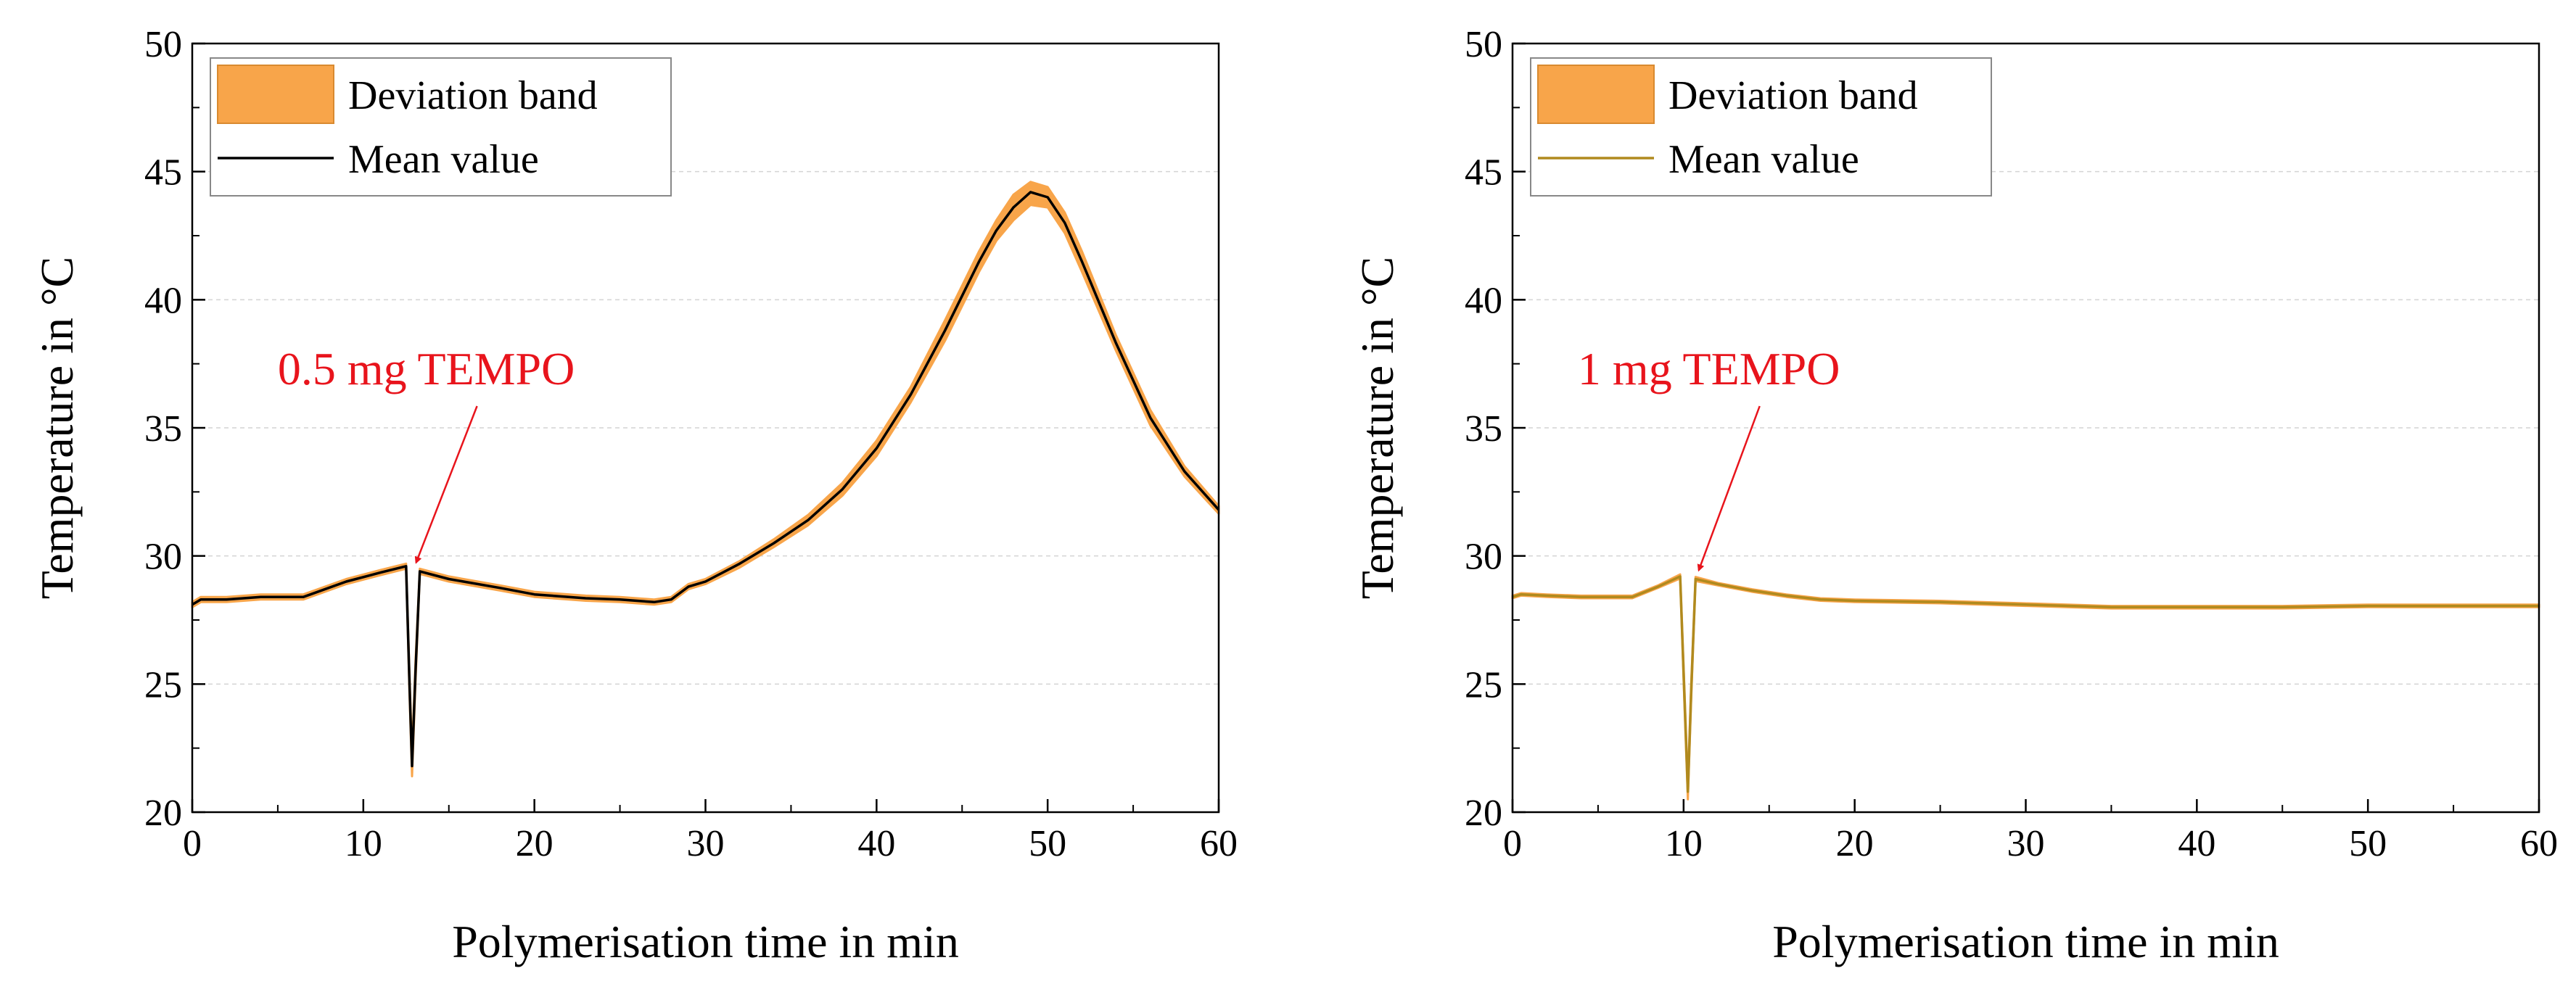  I want to click on mean-value-series, so click(2025, 684).